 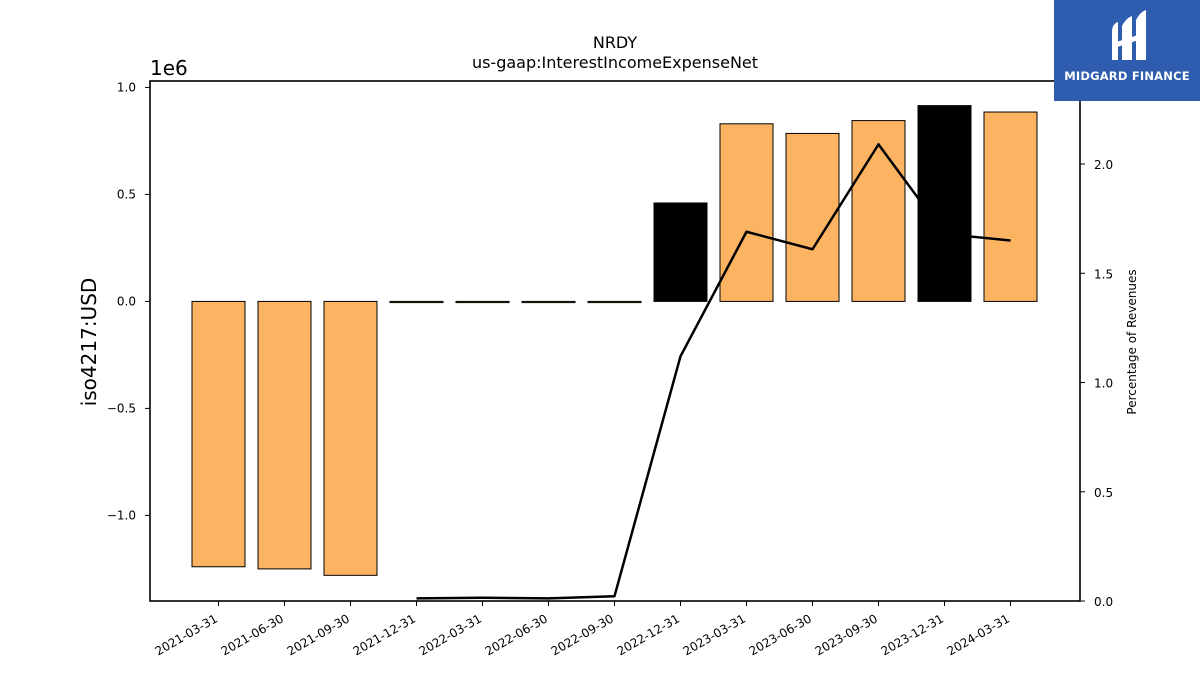 What do you see at coordinates (121, 408) in the screenshot?
I see `y-tick-label: −0.5` at bounding box center [121, 408].